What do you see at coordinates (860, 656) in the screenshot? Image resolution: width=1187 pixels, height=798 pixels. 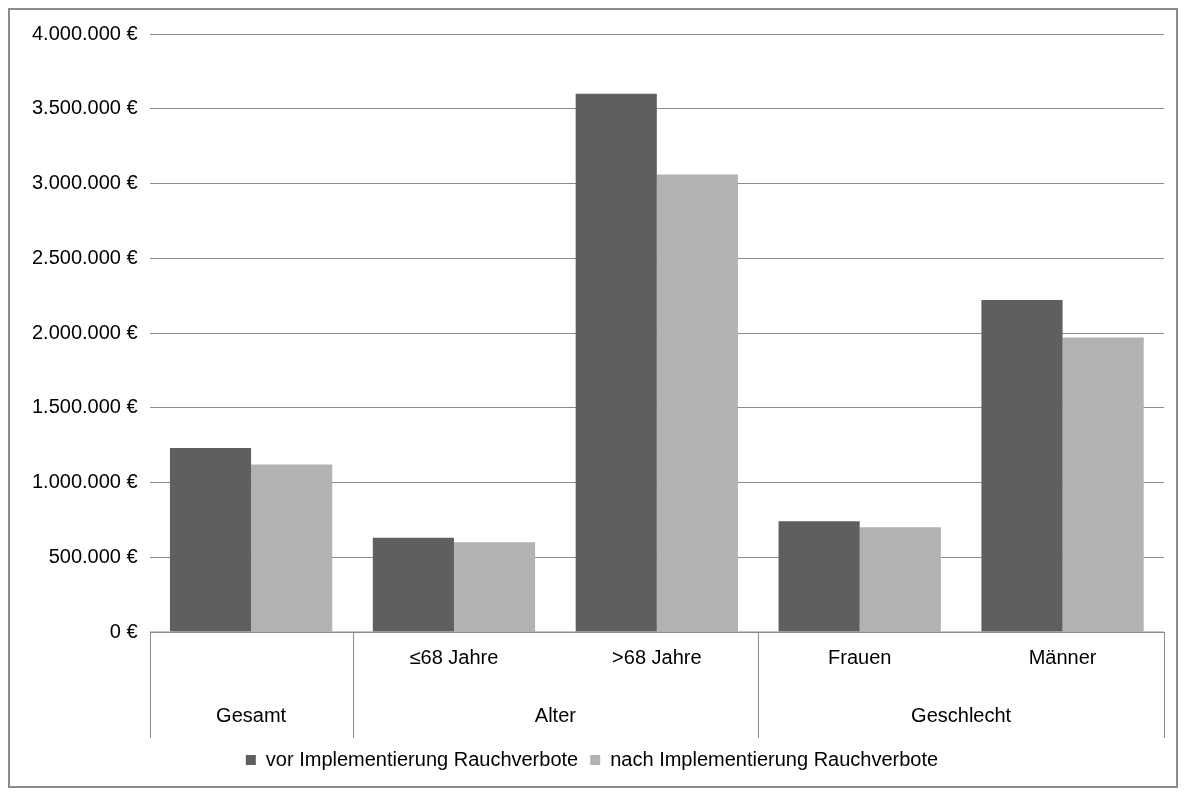 I see `x-tick-label: Frauen` at bounding box center [860, 656].